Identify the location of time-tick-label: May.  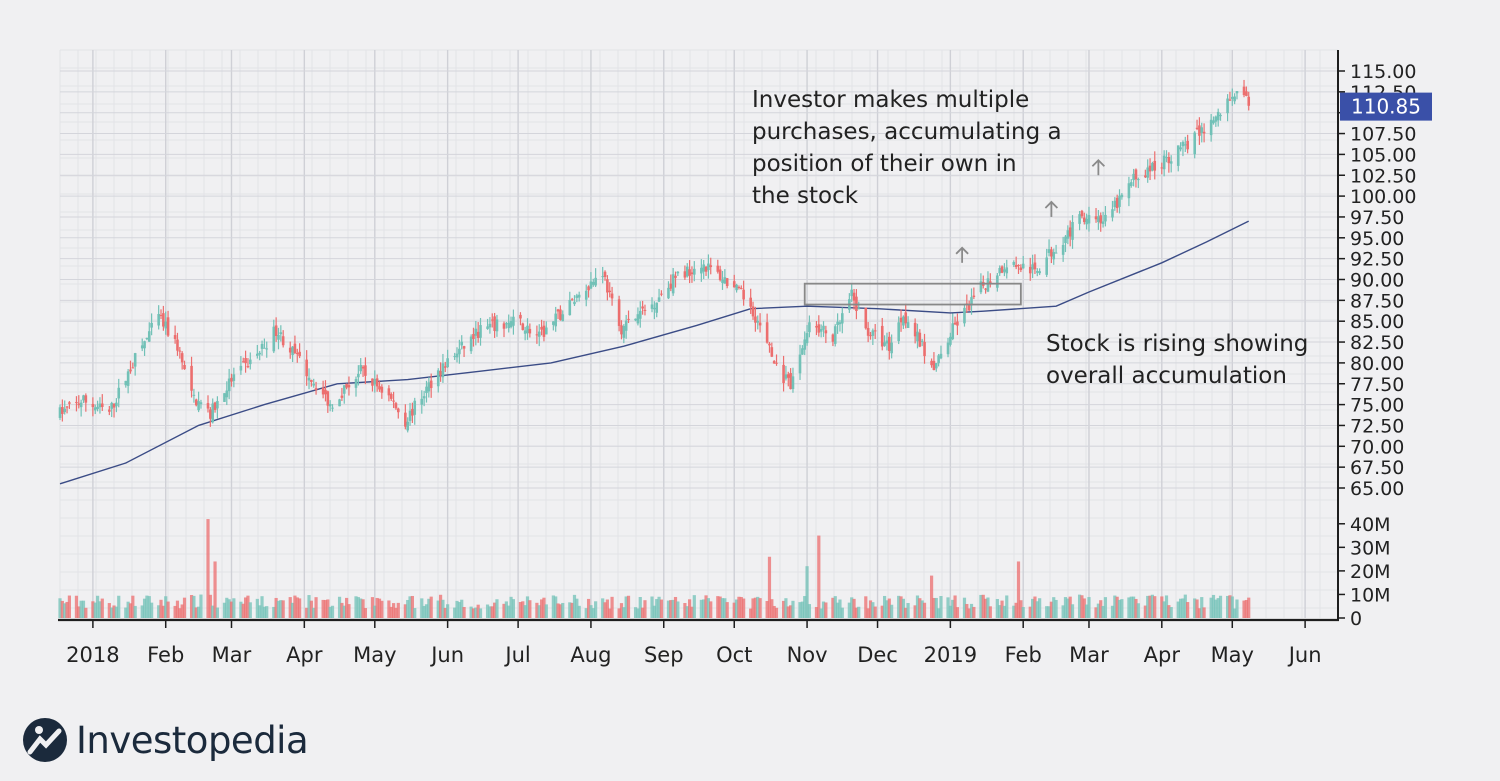
(374, 655).